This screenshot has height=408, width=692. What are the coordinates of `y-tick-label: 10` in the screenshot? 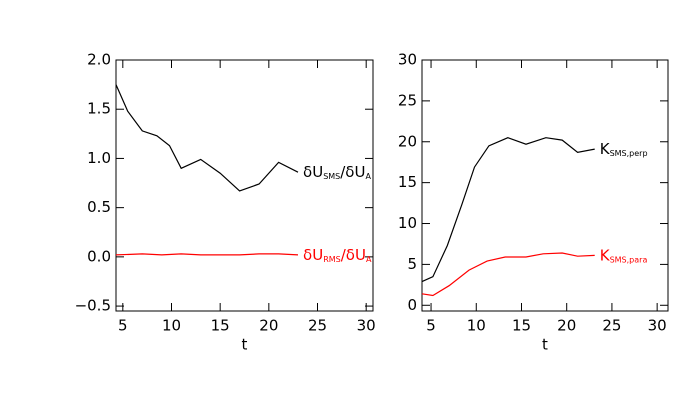 It's located at (407, 223).